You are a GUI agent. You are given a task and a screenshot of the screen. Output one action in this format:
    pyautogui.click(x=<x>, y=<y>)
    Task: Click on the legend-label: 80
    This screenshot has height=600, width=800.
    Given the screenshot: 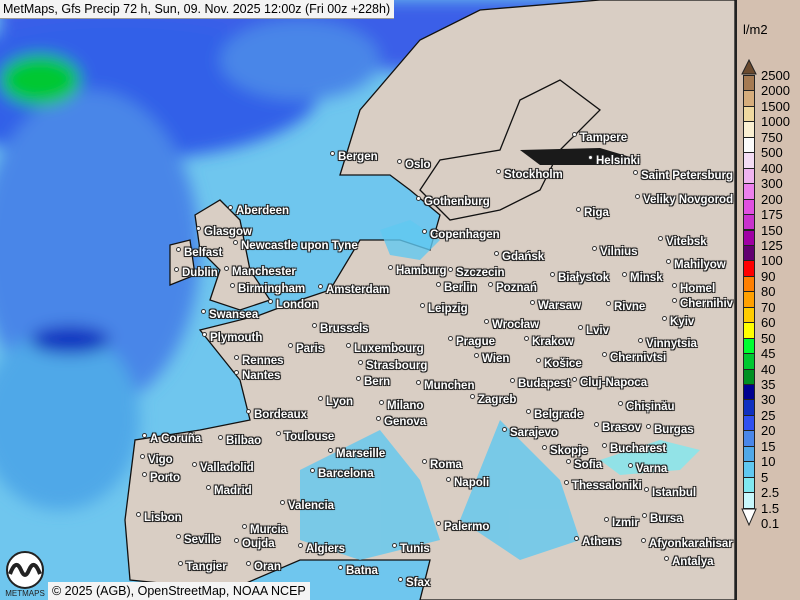 What is the action you would take?
    pyautogui.click(x=768, y=292)
    